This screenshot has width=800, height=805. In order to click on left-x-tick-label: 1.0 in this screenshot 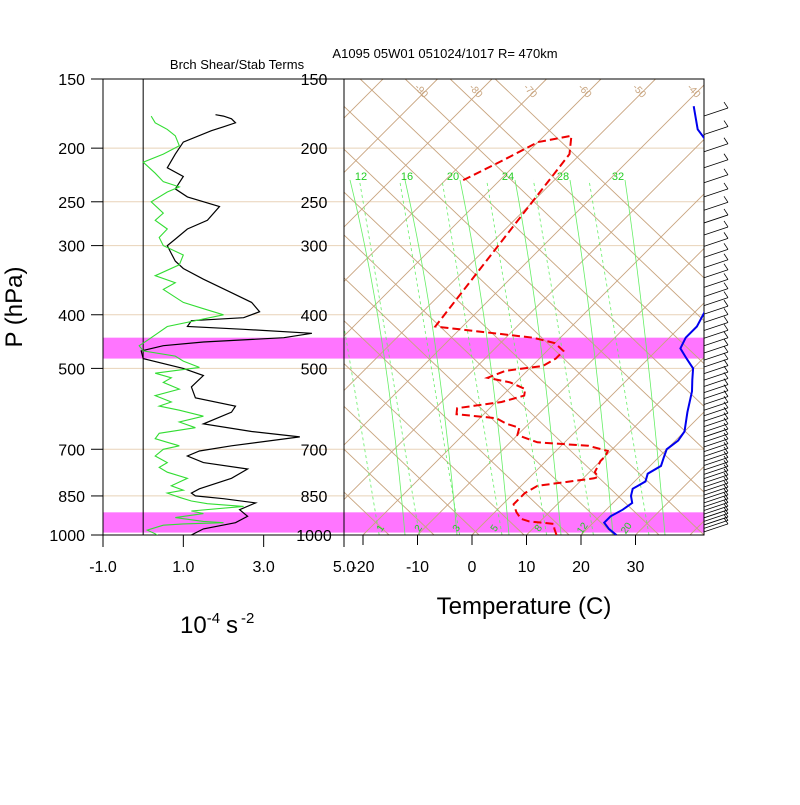, I will do `click(183, 567)`.